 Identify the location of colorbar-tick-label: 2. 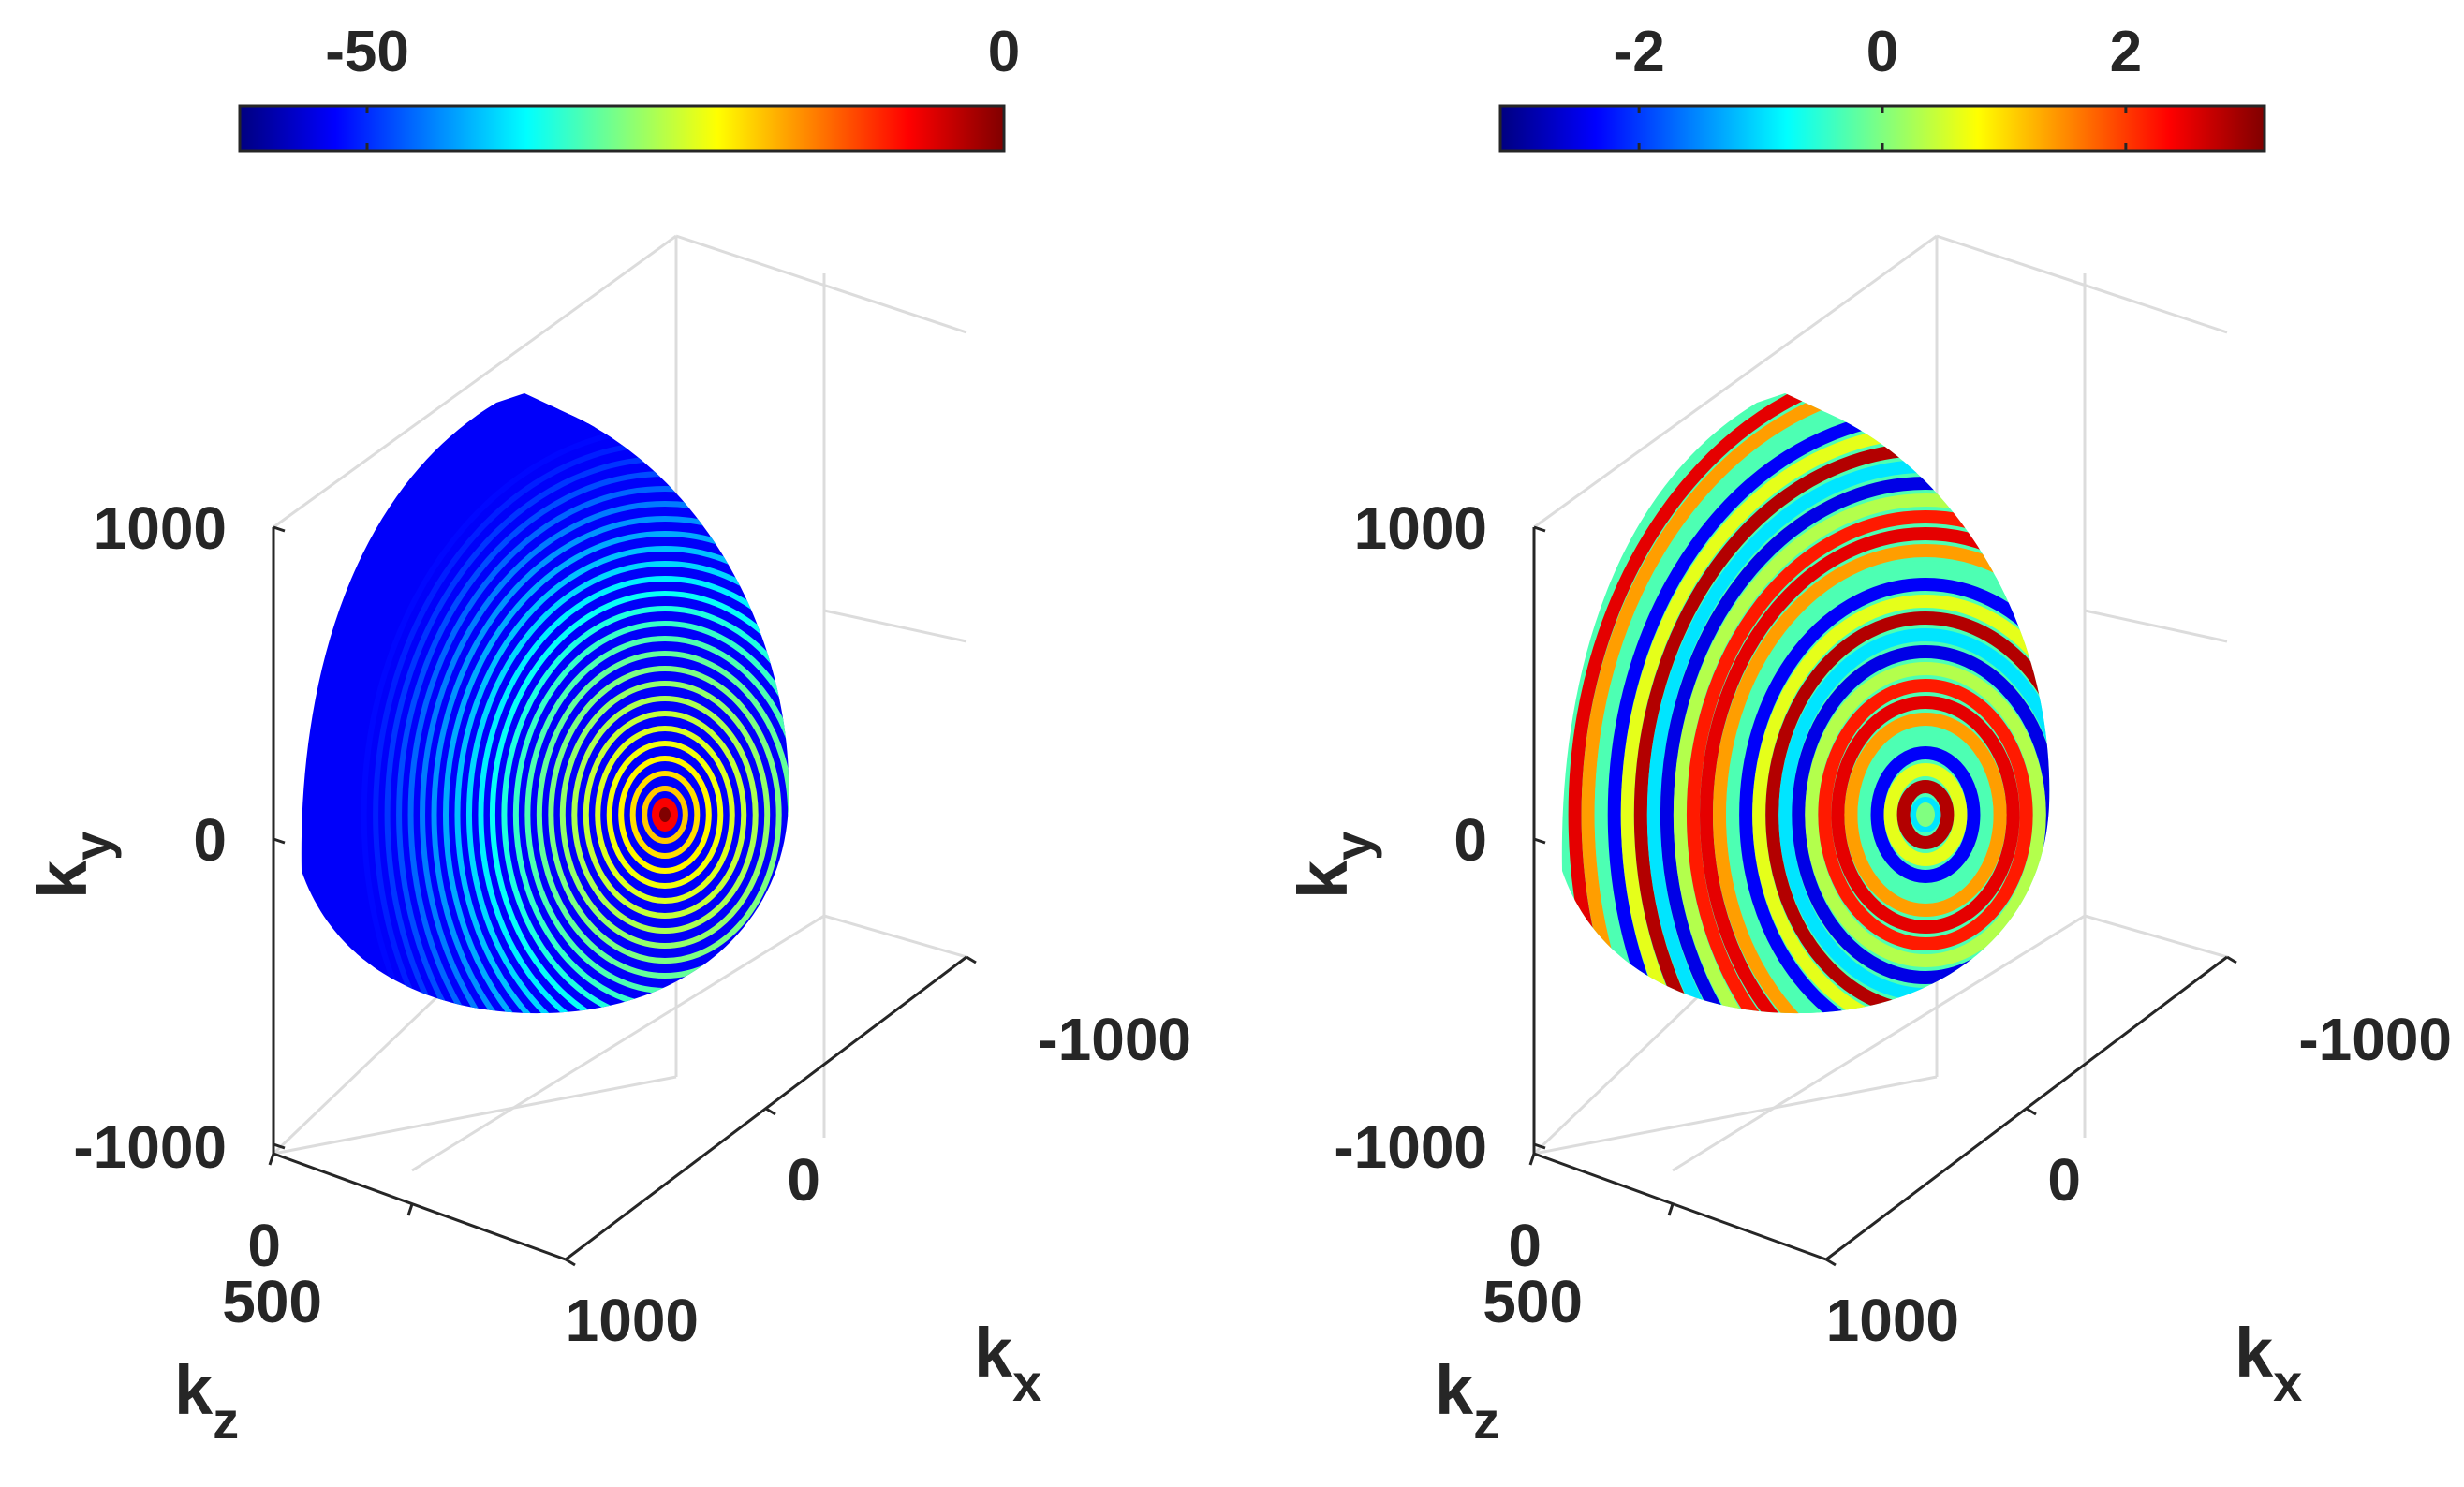
(2126, 52).